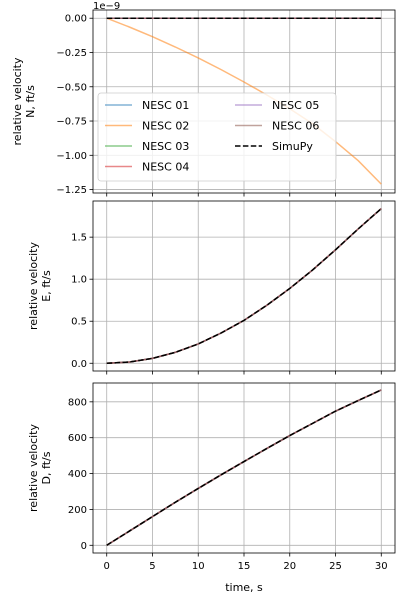 The image size is (400, 600). What do you see at coordinates (79, 364) in the screenshot?
I see `y-tick-label: 0.0` at bounding box center [79, 364].